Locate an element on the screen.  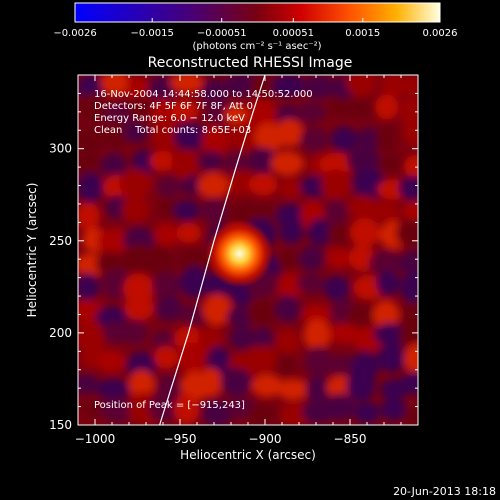
colorbar-tick-label: −0.0026 is located at coordinates (74, 33).